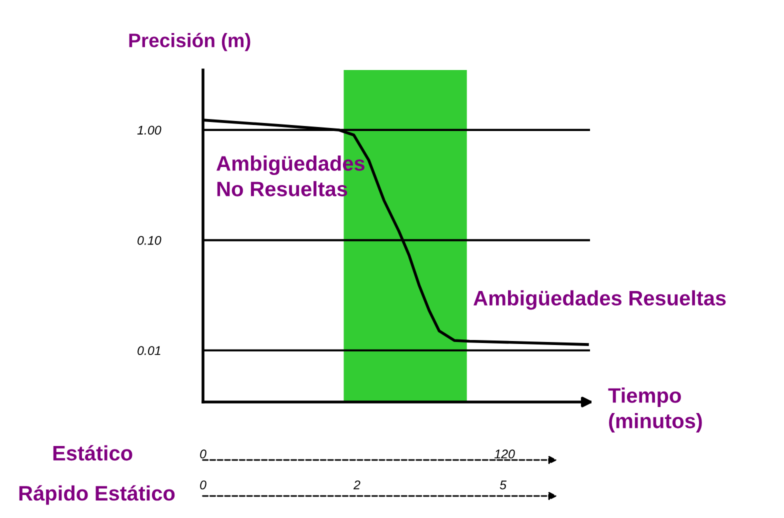 The height and width of the screenshot is (518, 784). I want to click on text: Estático, so click(92, 453).